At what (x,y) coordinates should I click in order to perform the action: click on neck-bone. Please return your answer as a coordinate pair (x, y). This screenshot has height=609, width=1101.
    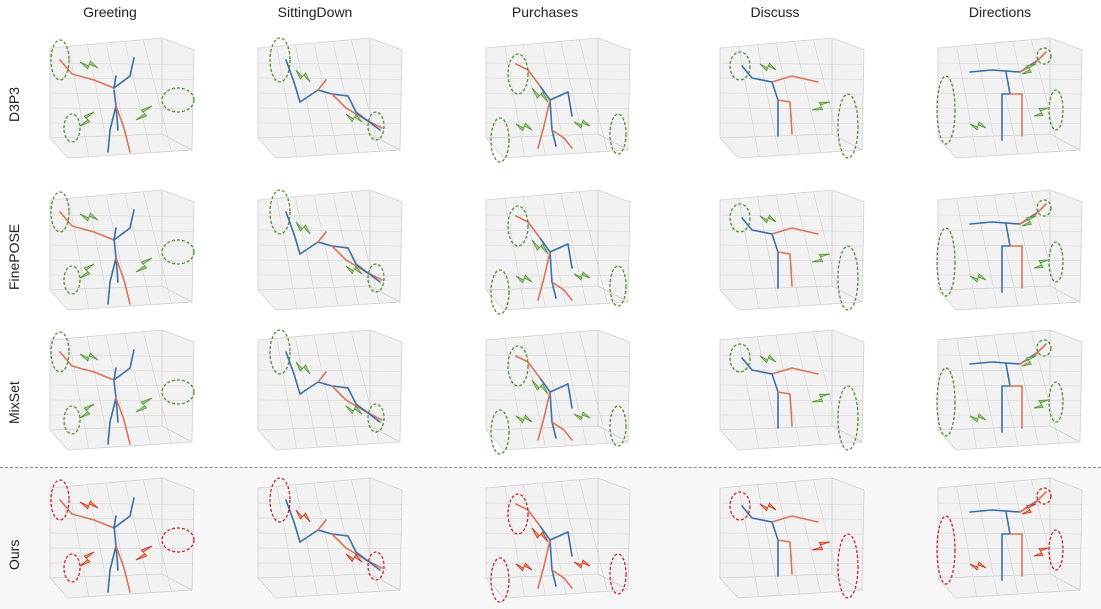
    Looking at the image, I should click on (115, 234).